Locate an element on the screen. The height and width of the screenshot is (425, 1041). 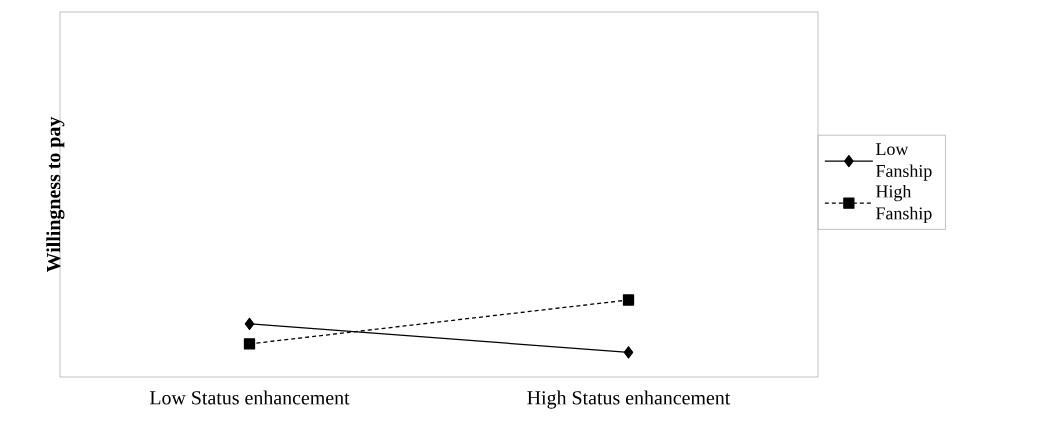
y-axis-title: Willingness to pay is located at coordinates (55, 194).